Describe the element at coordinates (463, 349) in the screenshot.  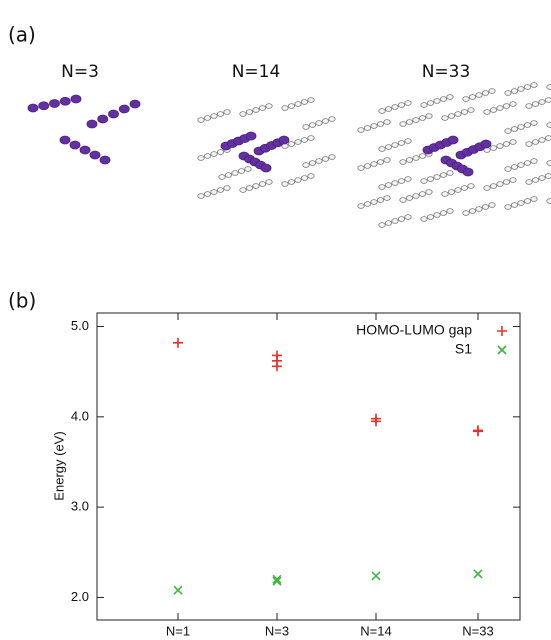
I see `legend-label: S1` at that location.